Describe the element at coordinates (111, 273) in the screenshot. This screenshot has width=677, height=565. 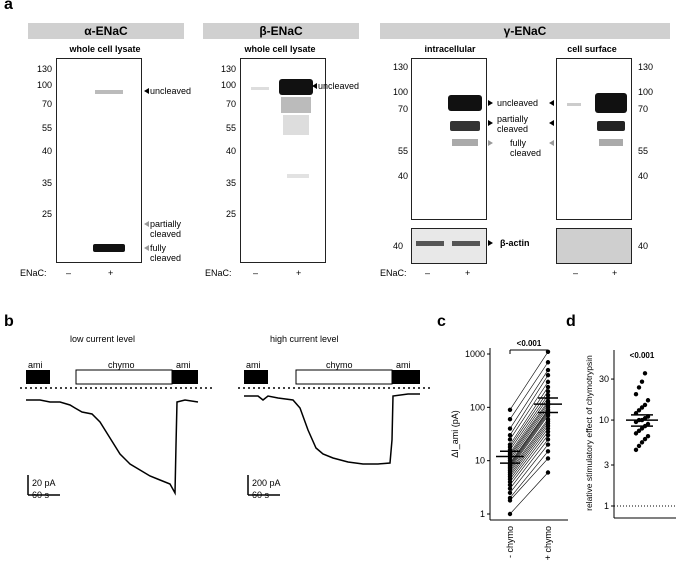
I see `alpha-lane-plus: +` at that location.